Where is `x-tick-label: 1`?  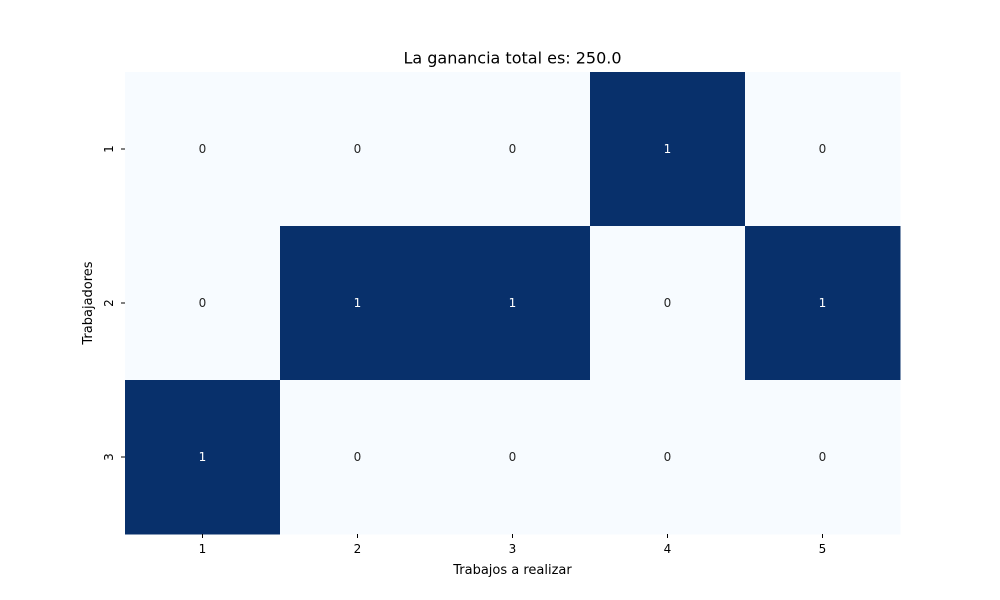
x-tick-label: 1 is located at coordinates (203, 549).